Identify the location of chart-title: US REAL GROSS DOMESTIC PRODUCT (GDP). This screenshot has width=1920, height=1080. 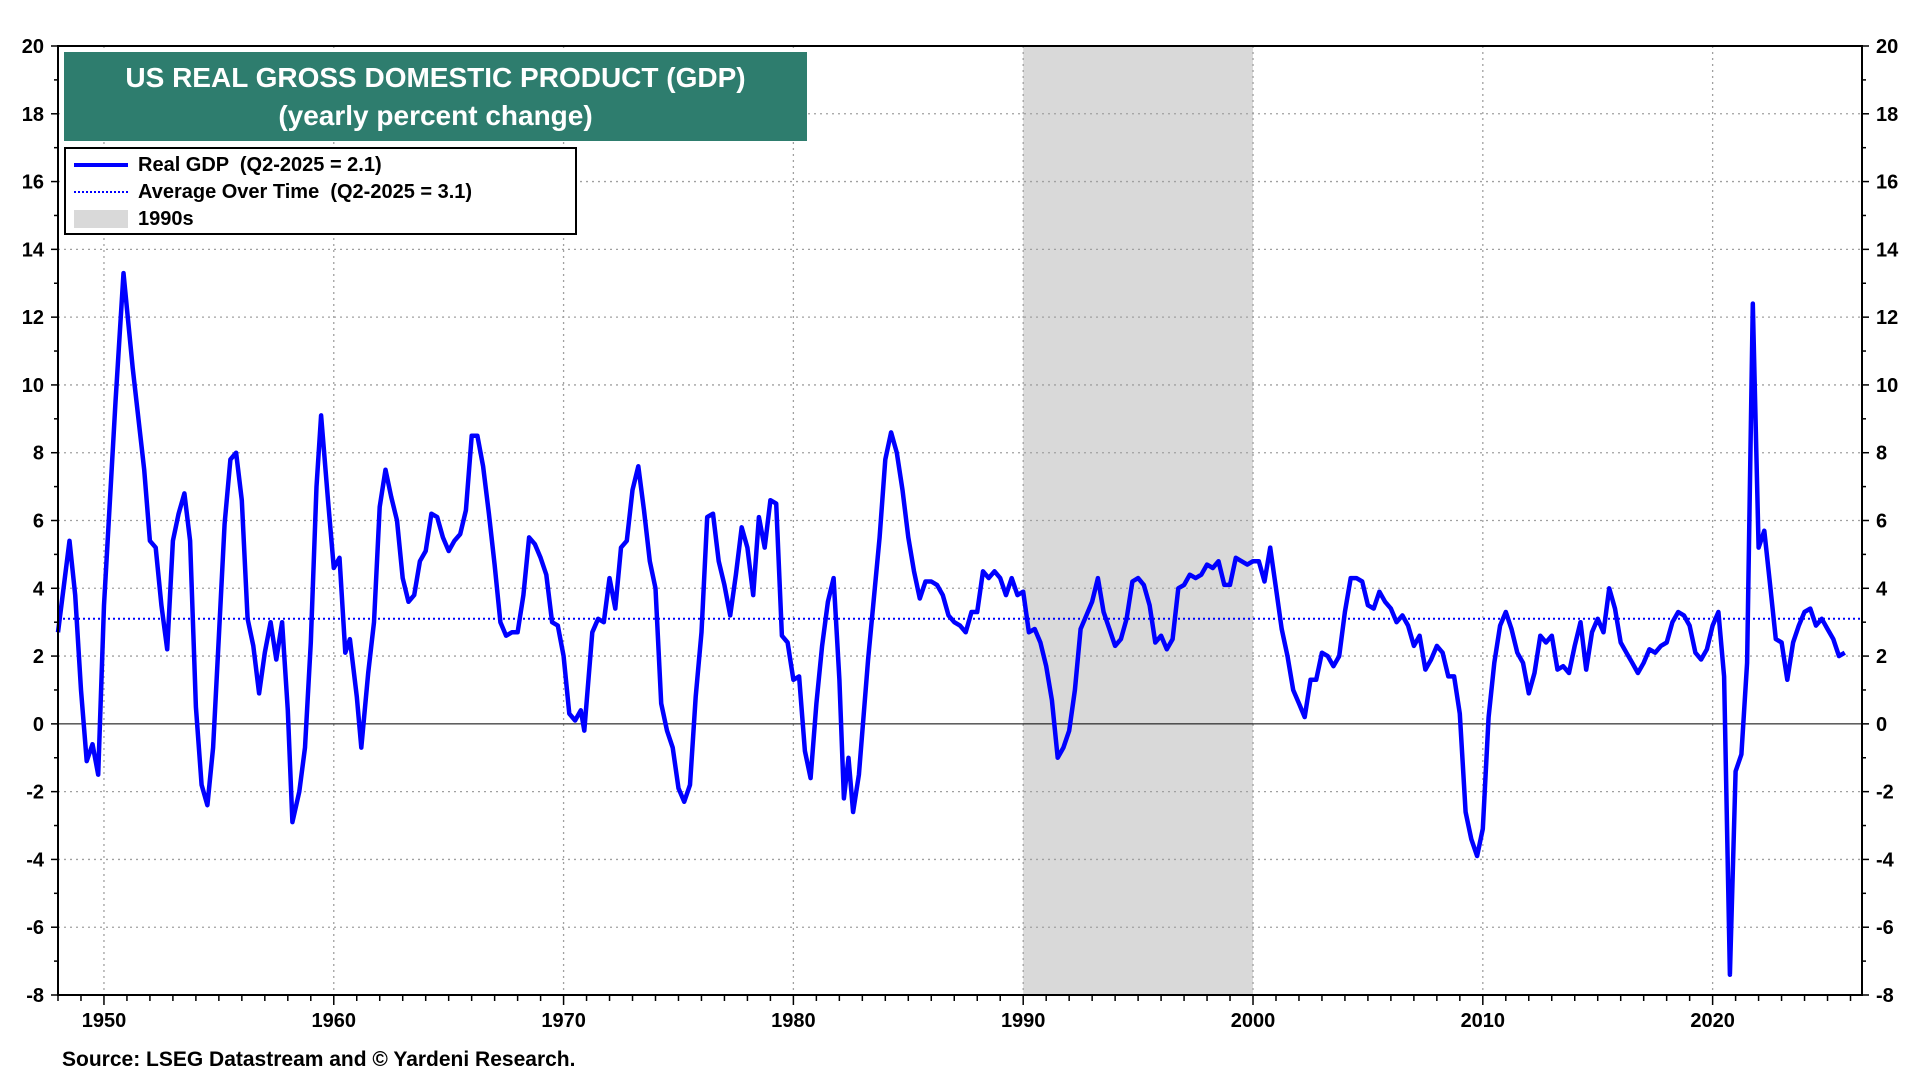
(435, 77).